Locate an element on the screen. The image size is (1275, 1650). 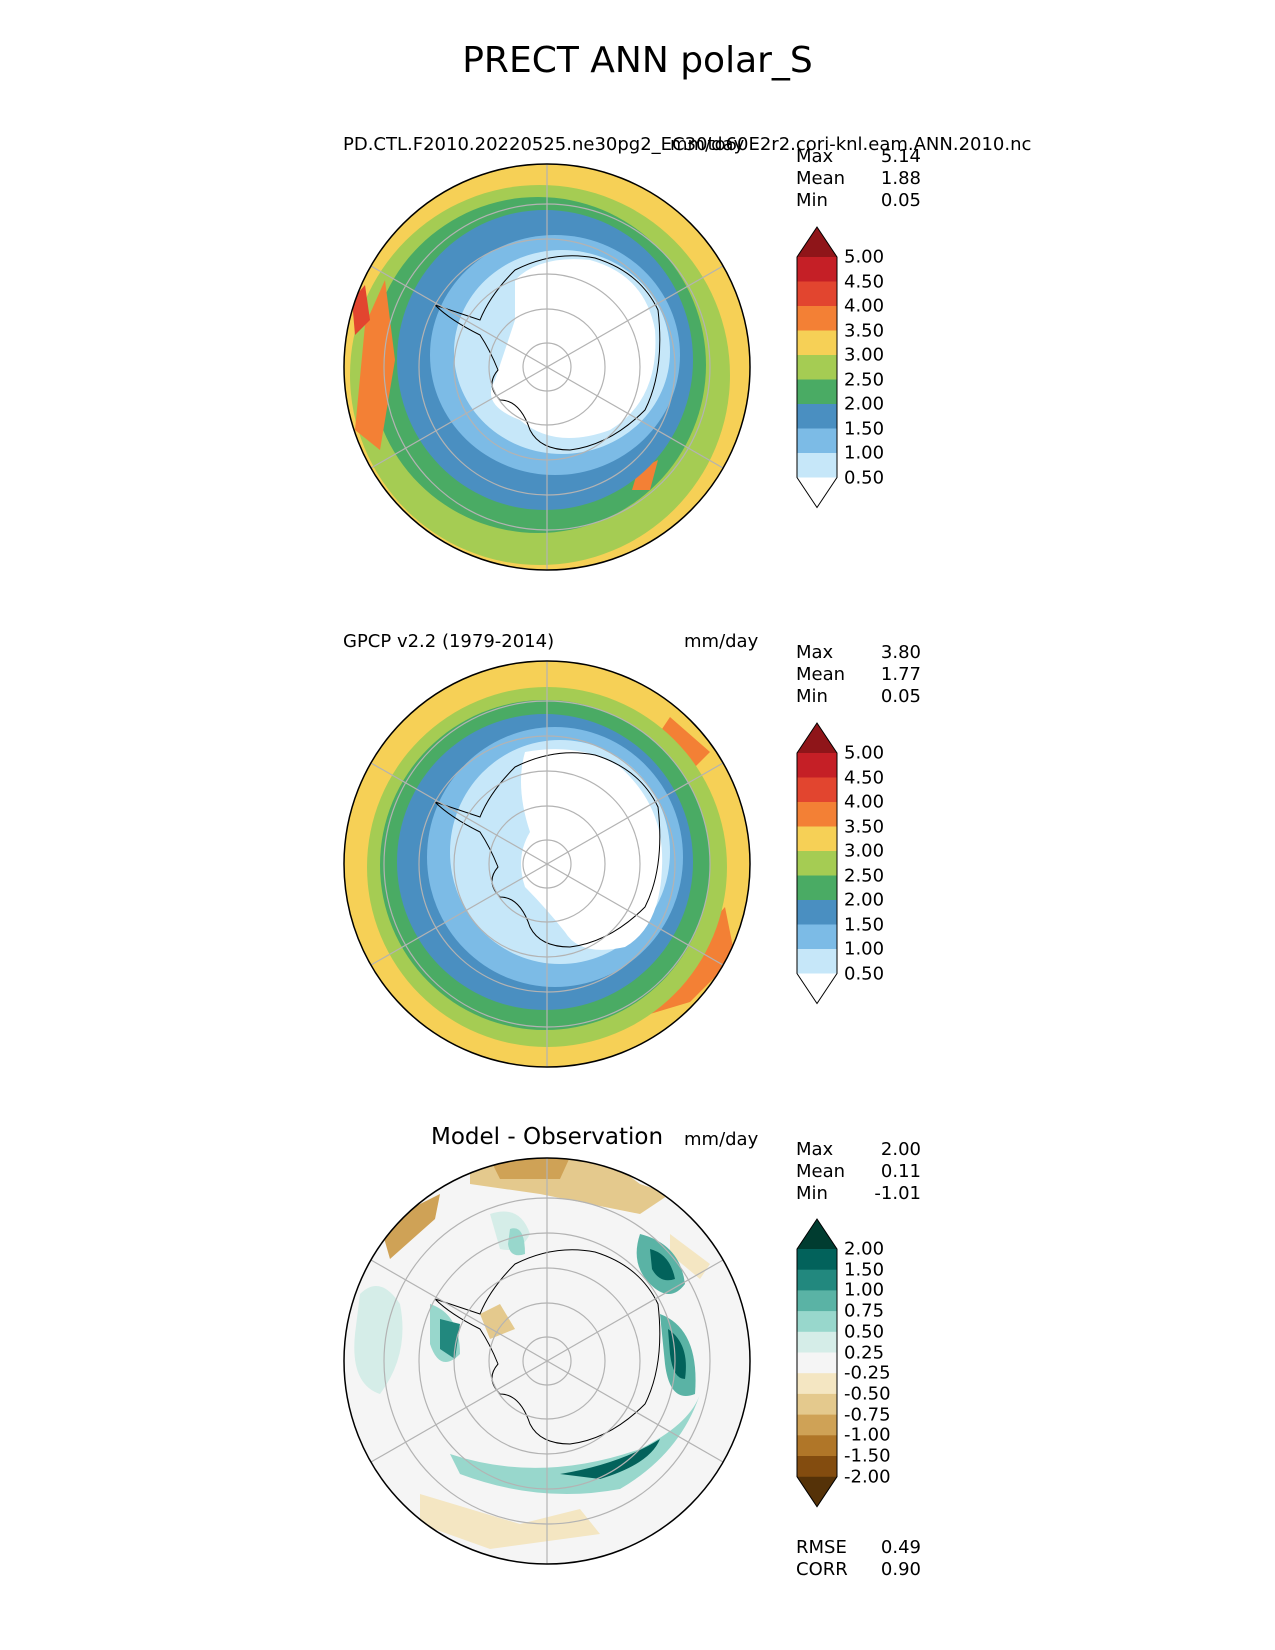
metric-rmse-label: RMSE is located at coordinates (821, 1547).